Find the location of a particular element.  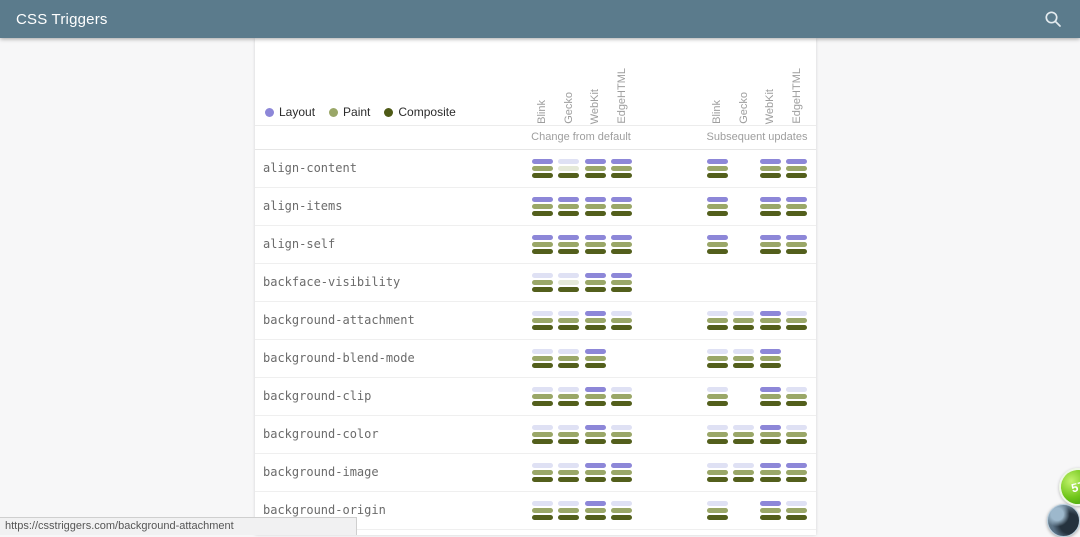

property-name: background-color is located at coordinates (321, 434).